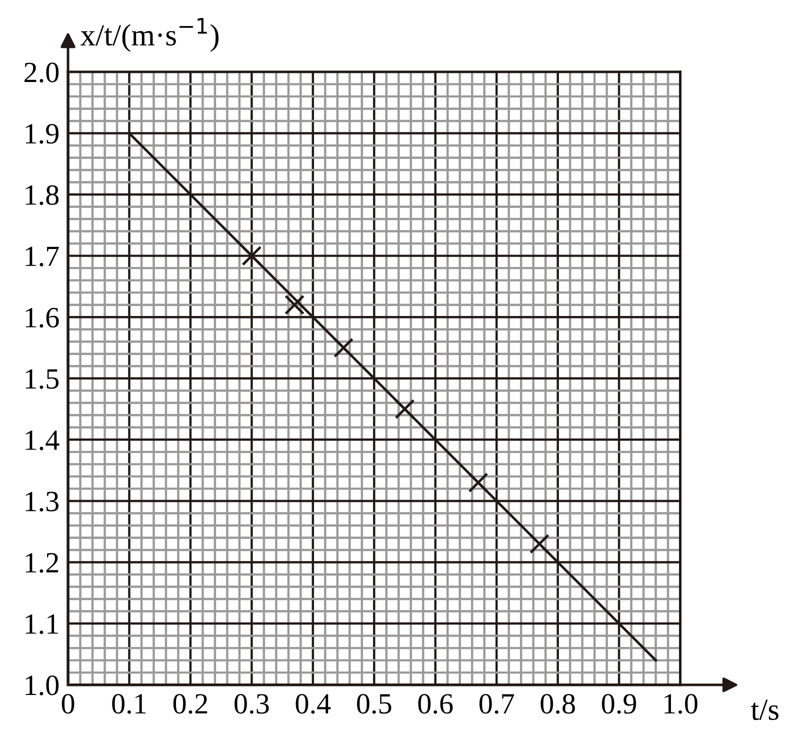 This screenshot has height=734, width=791. What do you see at coordinates (496, 704) in the screenshot?
I see `x-tick-label: 0.7` at bounding box center [496, 704].